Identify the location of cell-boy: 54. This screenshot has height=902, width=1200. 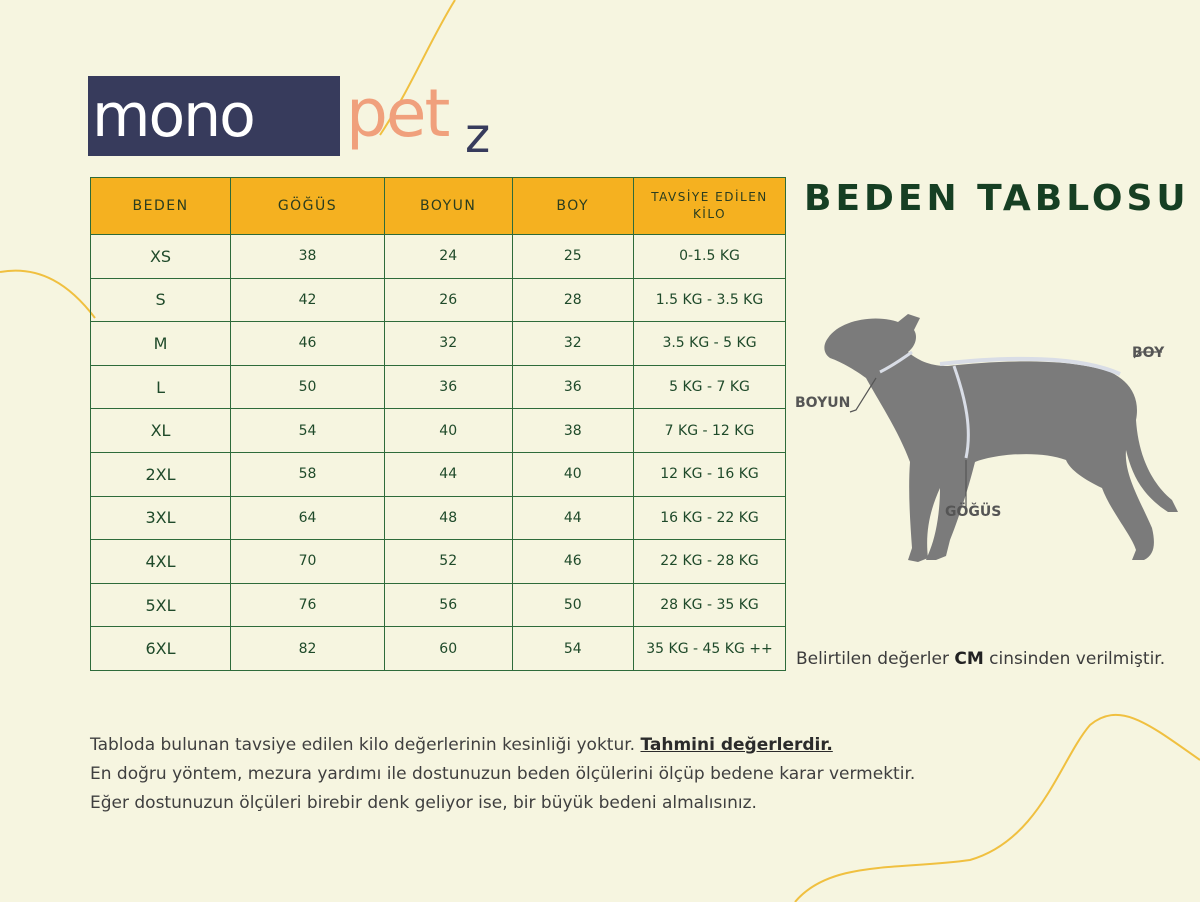
(572, 648).